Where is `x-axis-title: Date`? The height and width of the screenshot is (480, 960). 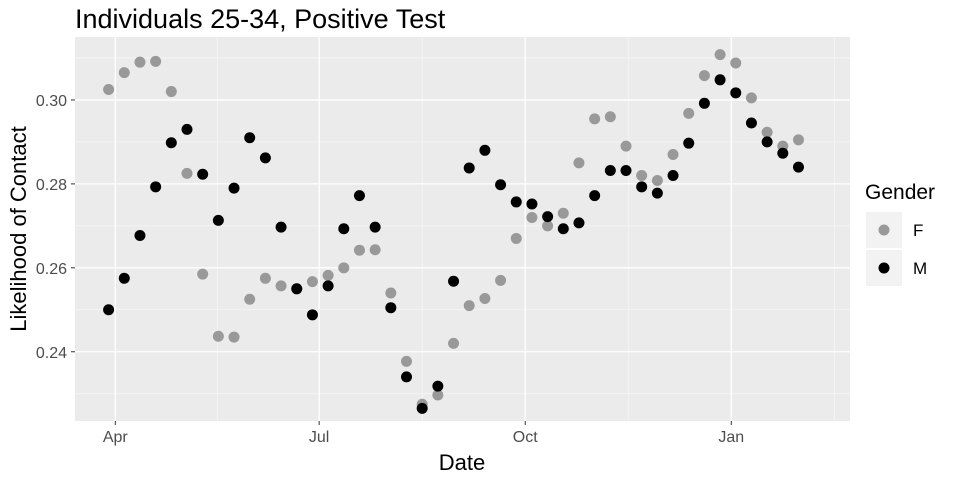 x-axis-title: Date is located at coordinates (462, 462).